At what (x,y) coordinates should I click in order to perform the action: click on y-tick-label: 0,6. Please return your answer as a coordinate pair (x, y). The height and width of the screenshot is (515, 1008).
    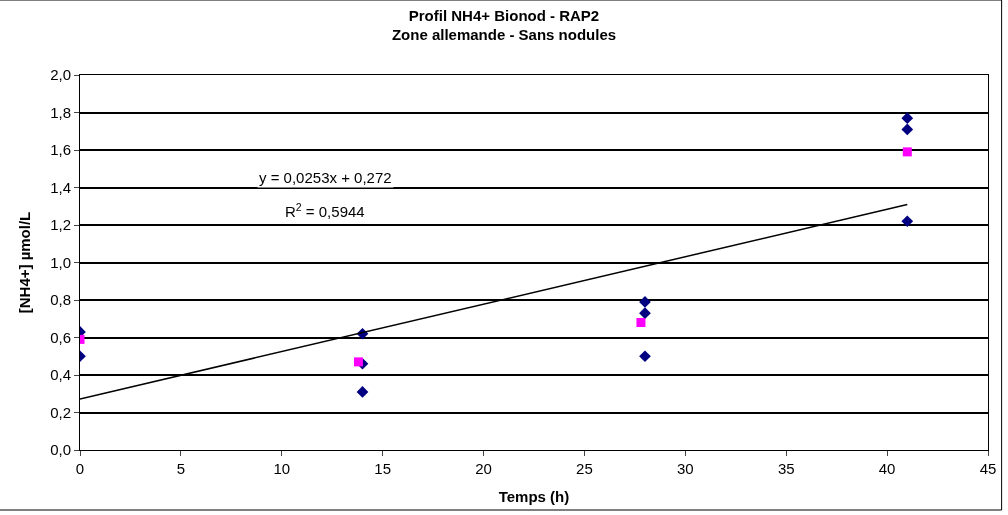
    Looking at the image, I should click on (60, 337).